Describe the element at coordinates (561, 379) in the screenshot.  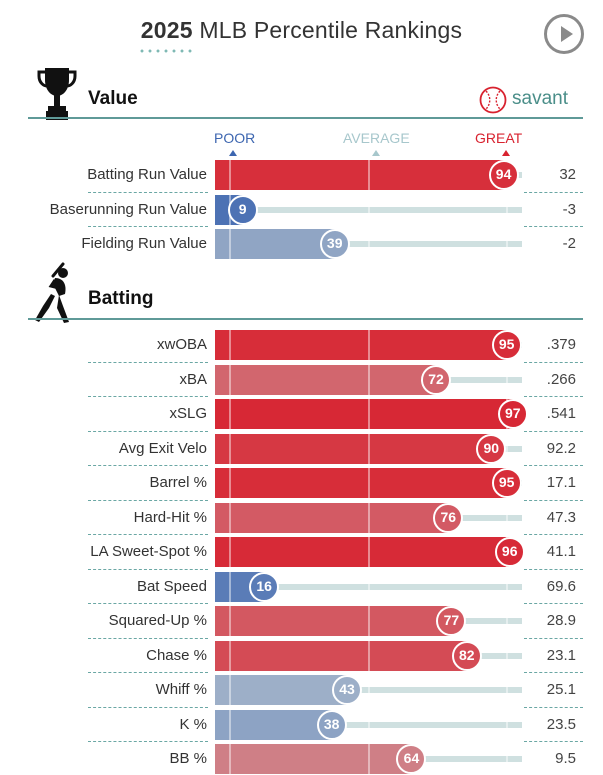
I see `metric-value: .266` at that location.